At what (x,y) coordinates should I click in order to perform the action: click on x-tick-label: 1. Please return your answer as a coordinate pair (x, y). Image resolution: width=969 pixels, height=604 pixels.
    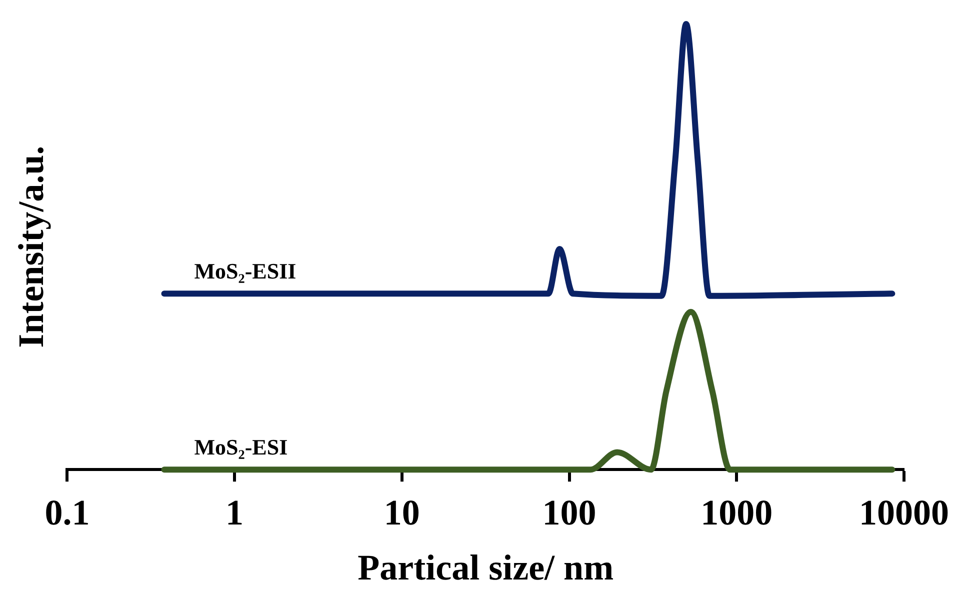
    Looking at the image, I should click on (235, 512).